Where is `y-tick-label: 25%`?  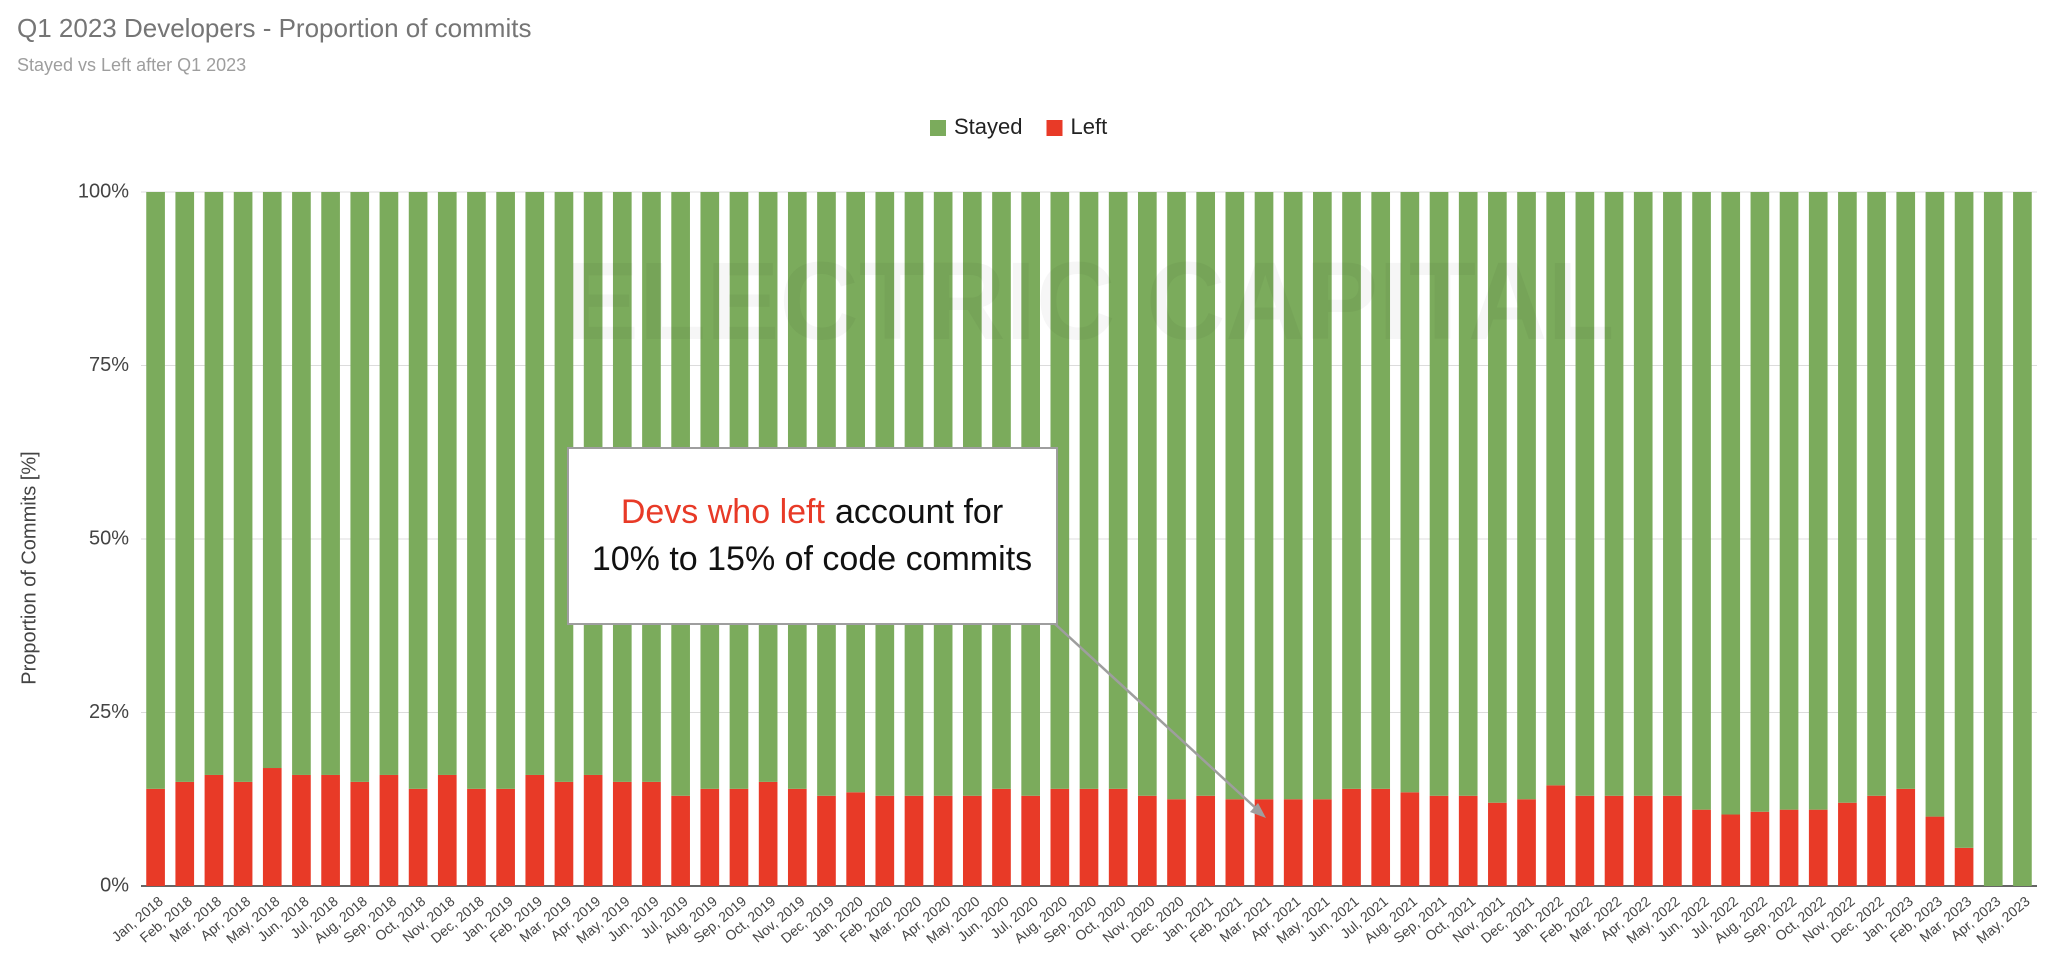 y-tick-label: 25% is located at coordinates (109, 712).